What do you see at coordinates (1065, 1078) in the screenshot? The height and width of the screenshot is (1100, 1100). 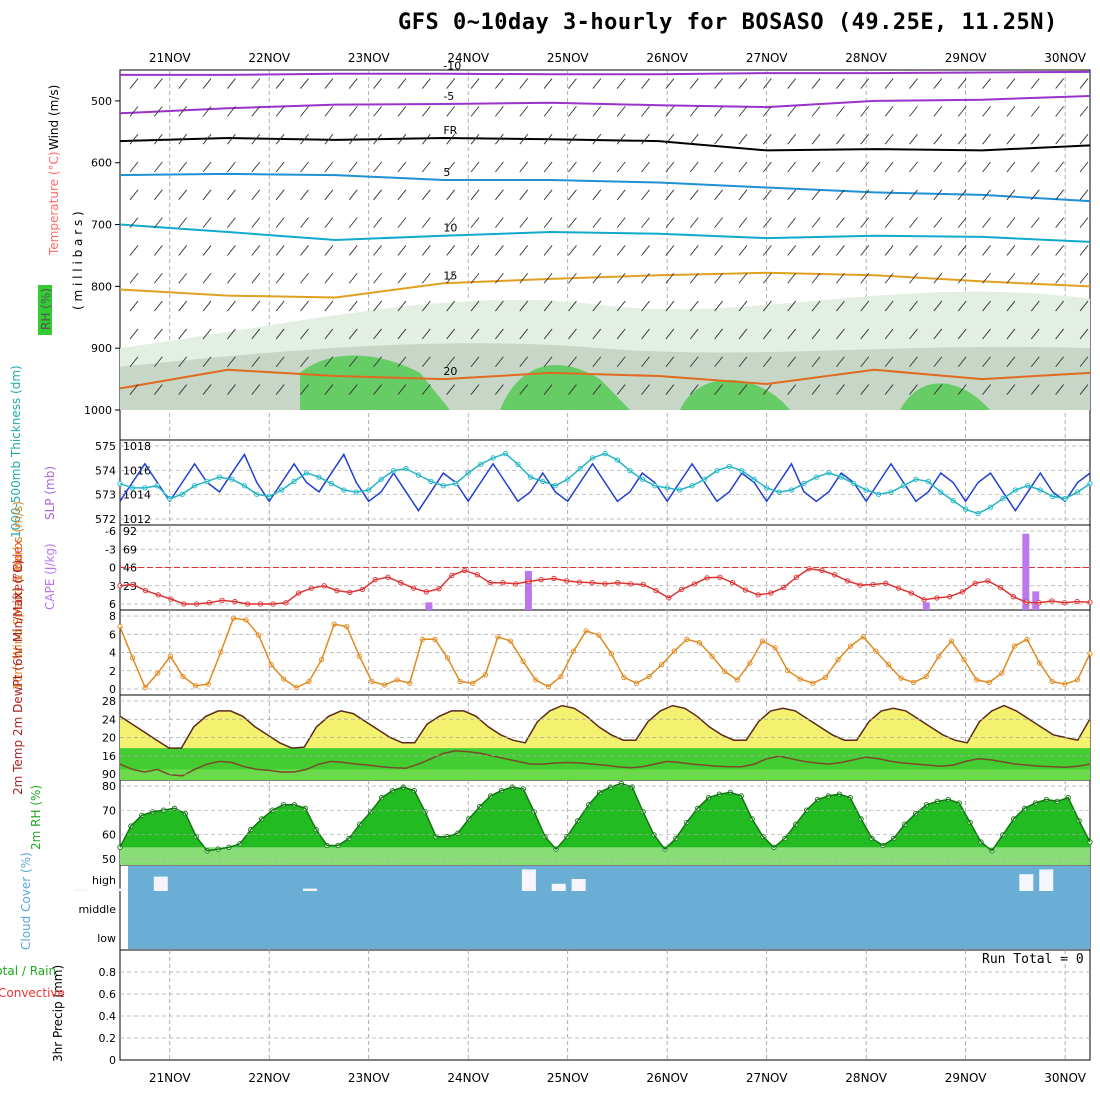 I see `date-label-bottom: 30NOV` at bounding box center [1065, 1078].